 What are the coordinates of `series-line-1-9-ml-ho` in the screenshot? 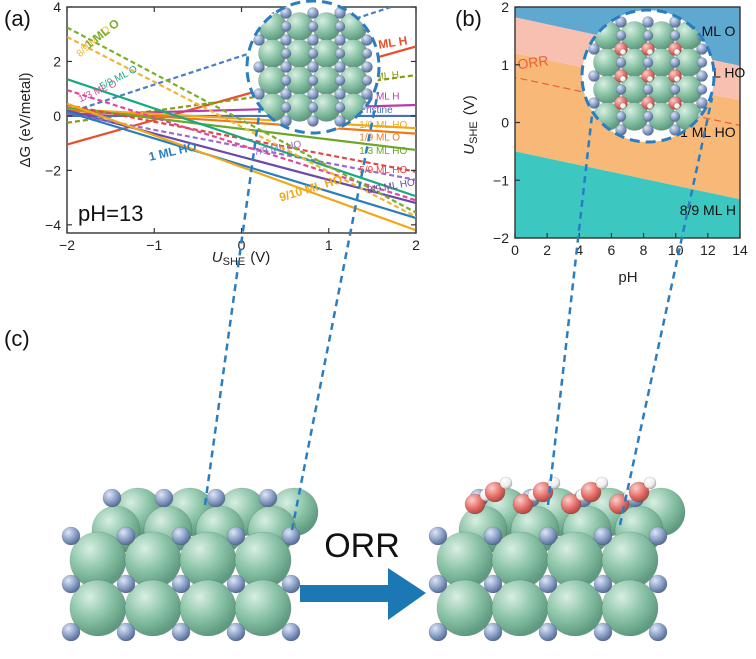 It's located at (241, 119).